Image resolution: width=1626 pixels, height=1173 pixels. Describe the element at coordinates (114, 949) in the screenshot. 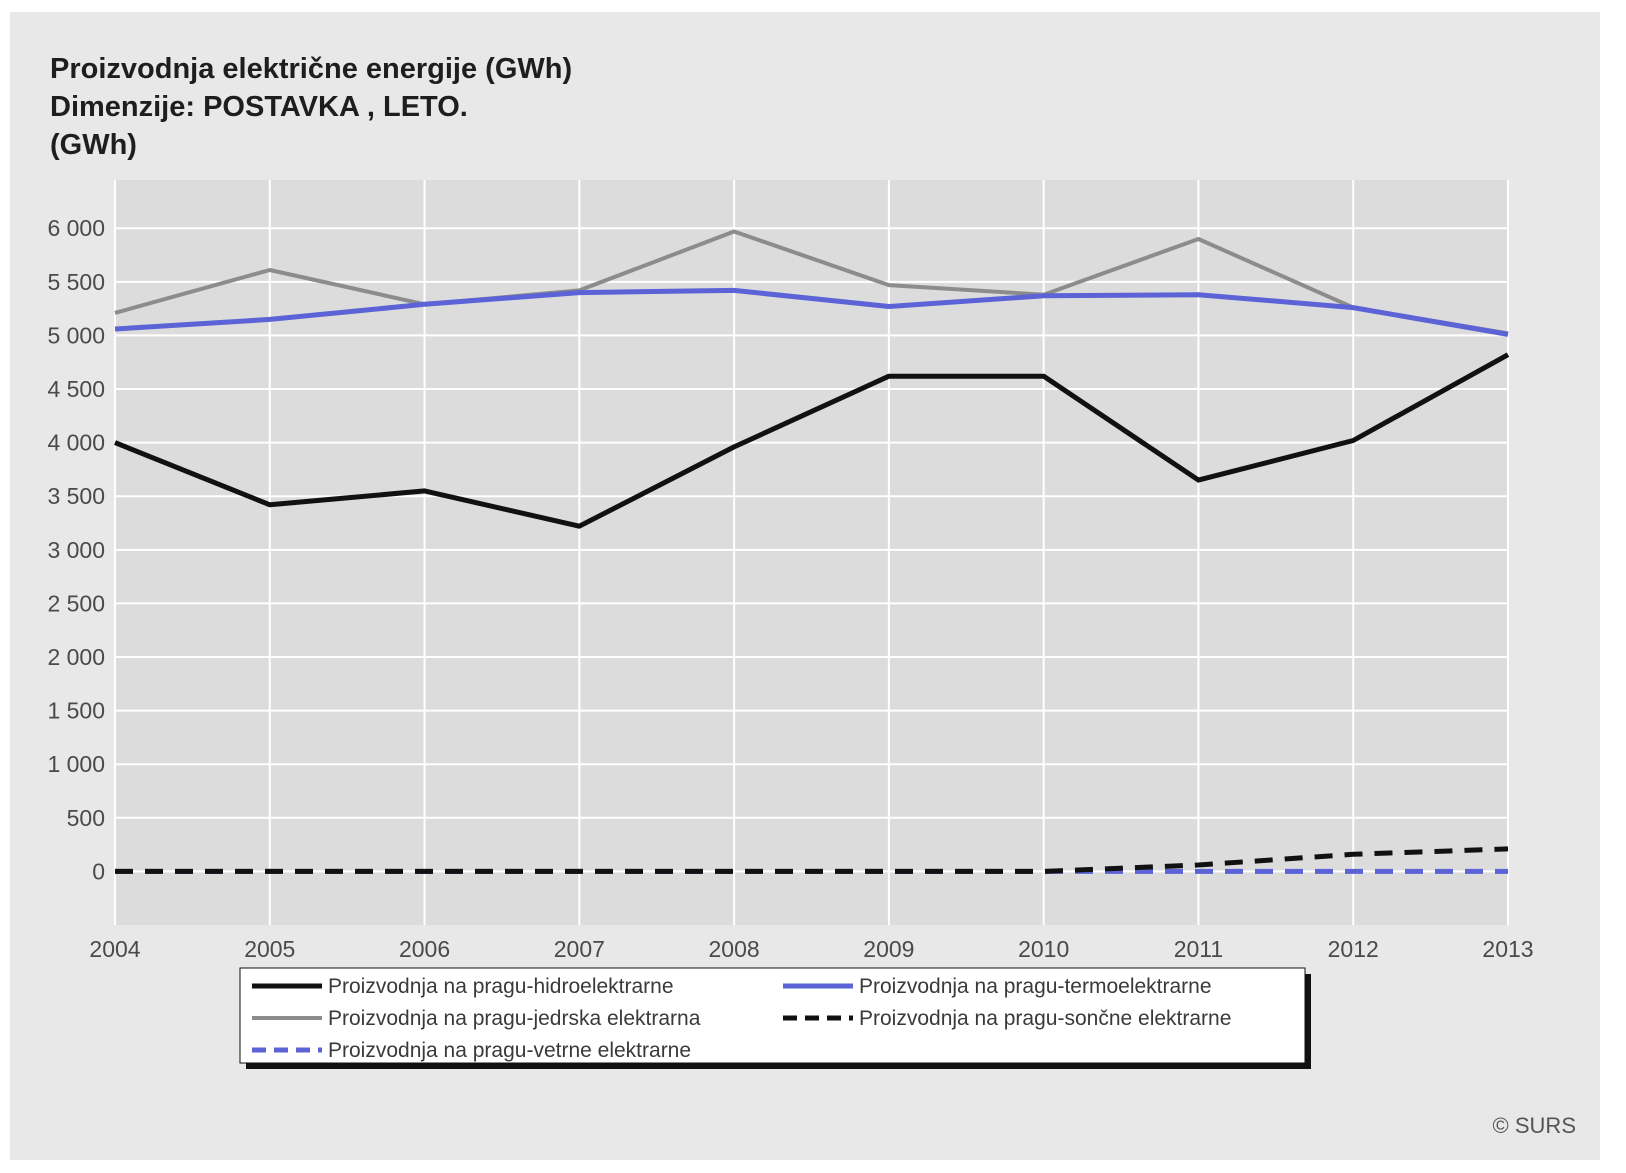

I see `x-tick-label: 2004` at that location.